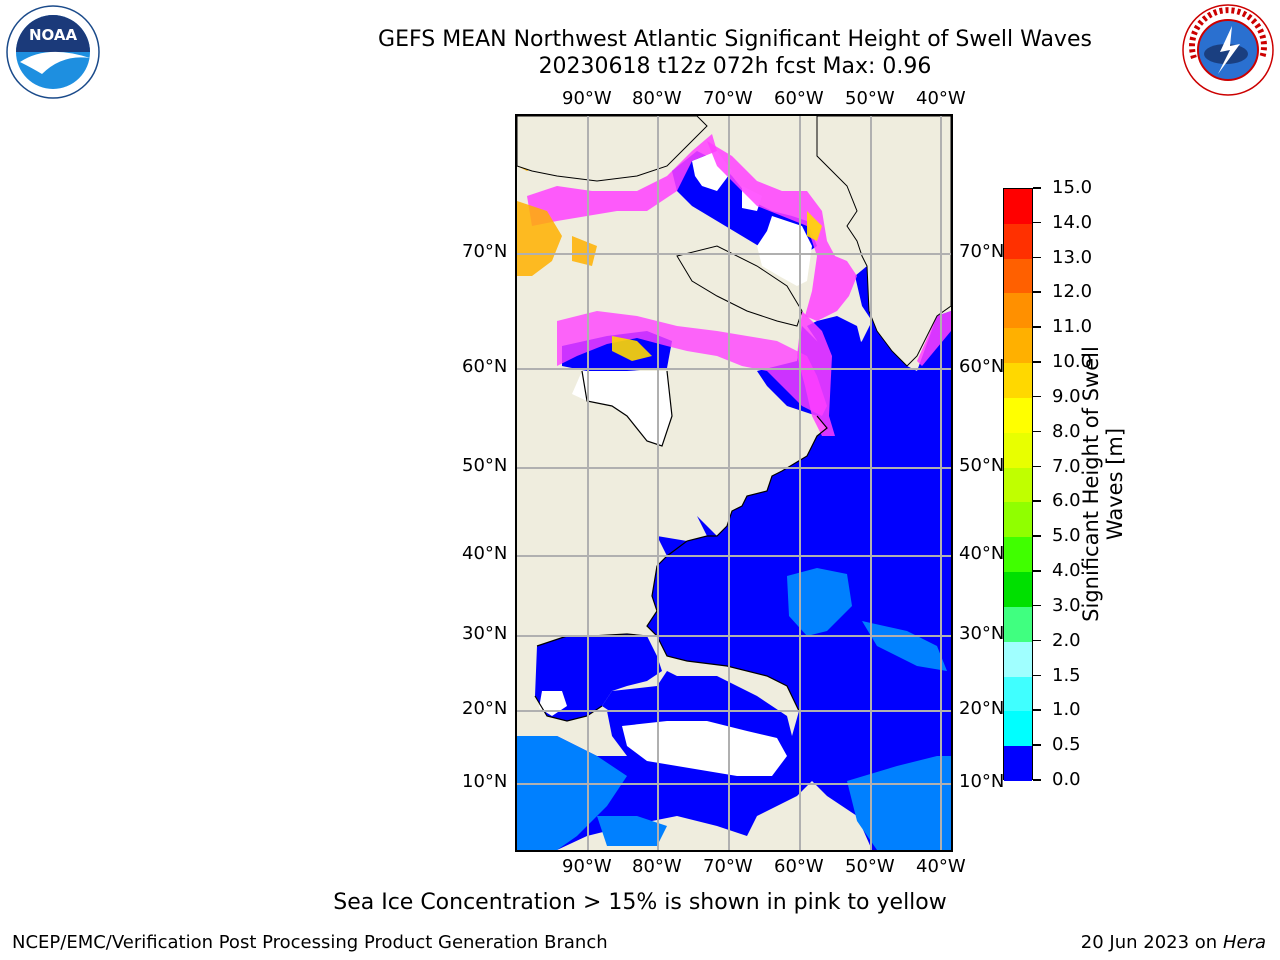 The width and height of the screenshot is (1280, 960). Describe the element at coordinates (704, 748) in the screenshot. I see `caribbean-white` at that location.